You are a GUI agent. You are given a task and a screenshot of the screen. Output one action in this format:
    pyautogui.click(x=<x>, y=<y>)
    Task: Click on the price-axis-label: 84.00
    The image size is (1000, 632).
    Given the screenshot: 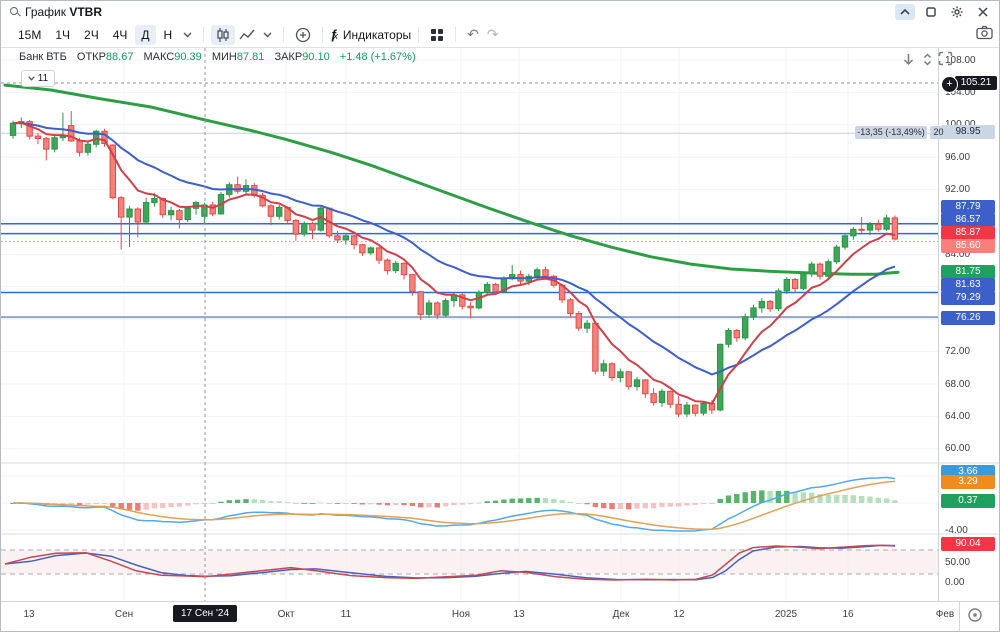 What is the action you would take?
    pyautogui.click(x=958, y=254)
    